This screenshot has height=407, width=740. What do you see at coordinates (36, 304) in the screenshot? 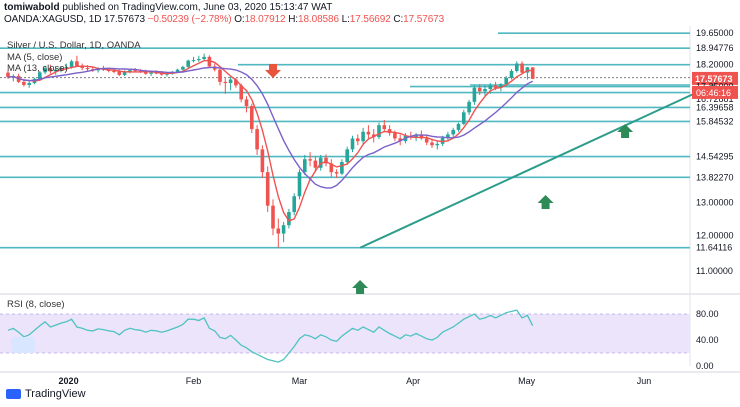
I see `rsi-legend: RSI (8, close)` at bounding box center [36, 304].